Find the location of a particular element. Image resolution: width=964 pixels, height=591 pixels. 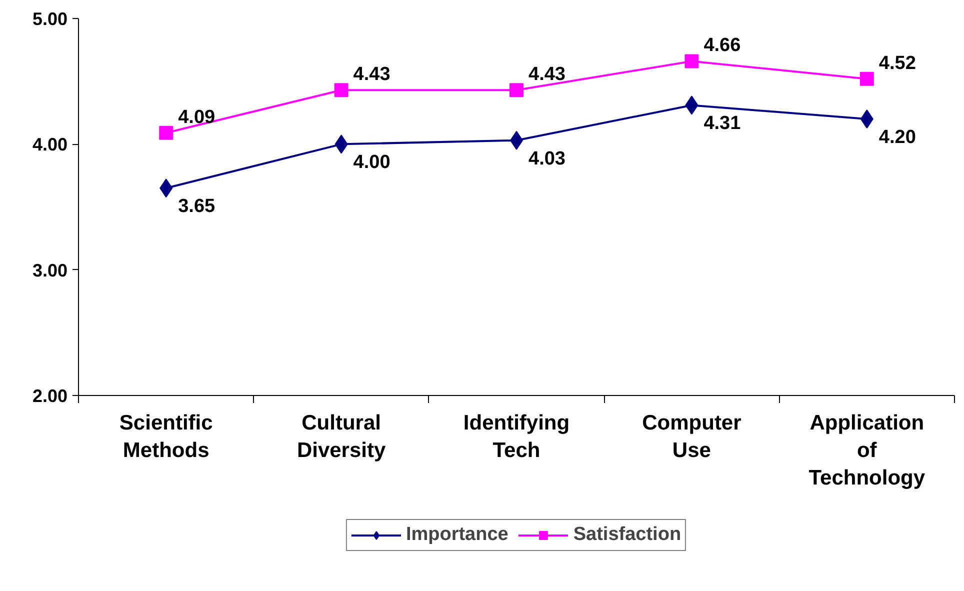

data-label: 4.31 is located at coordinates (723, 123).